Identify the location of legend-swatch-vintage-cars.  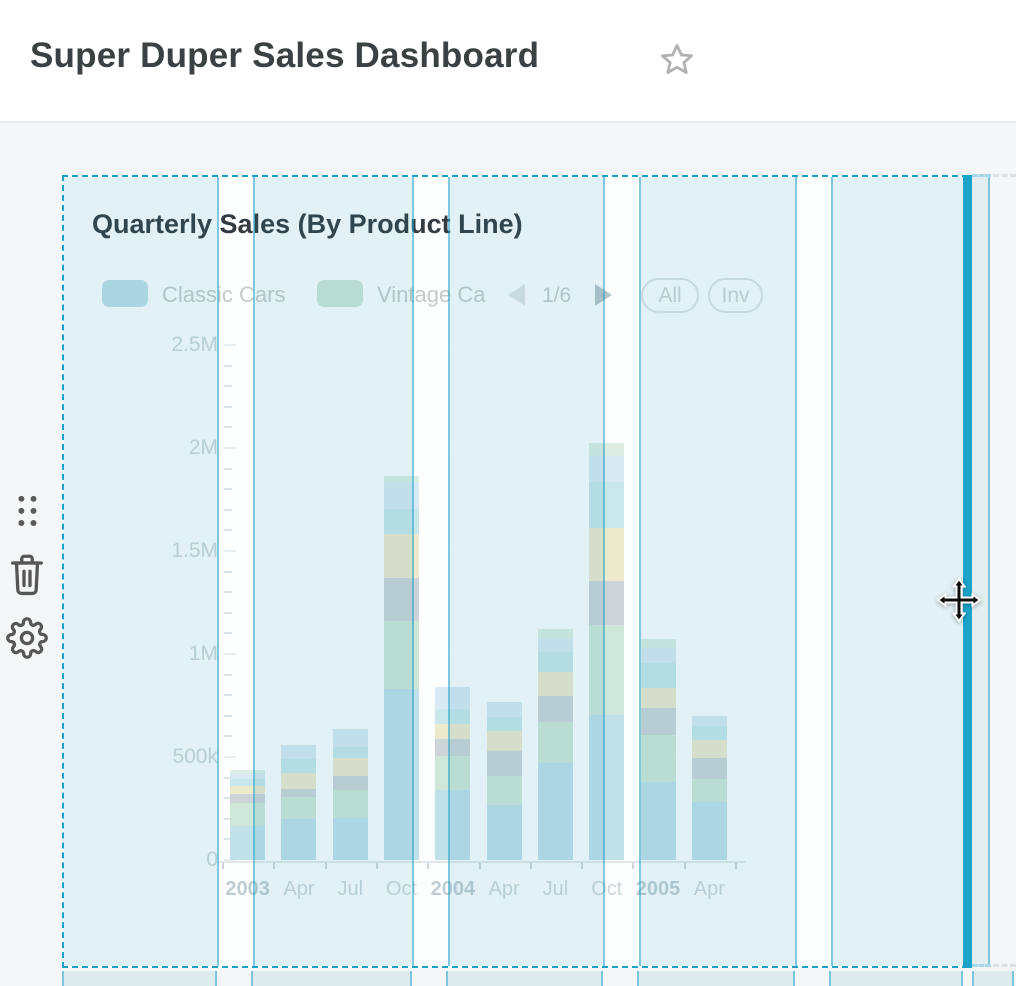
(340, 293).